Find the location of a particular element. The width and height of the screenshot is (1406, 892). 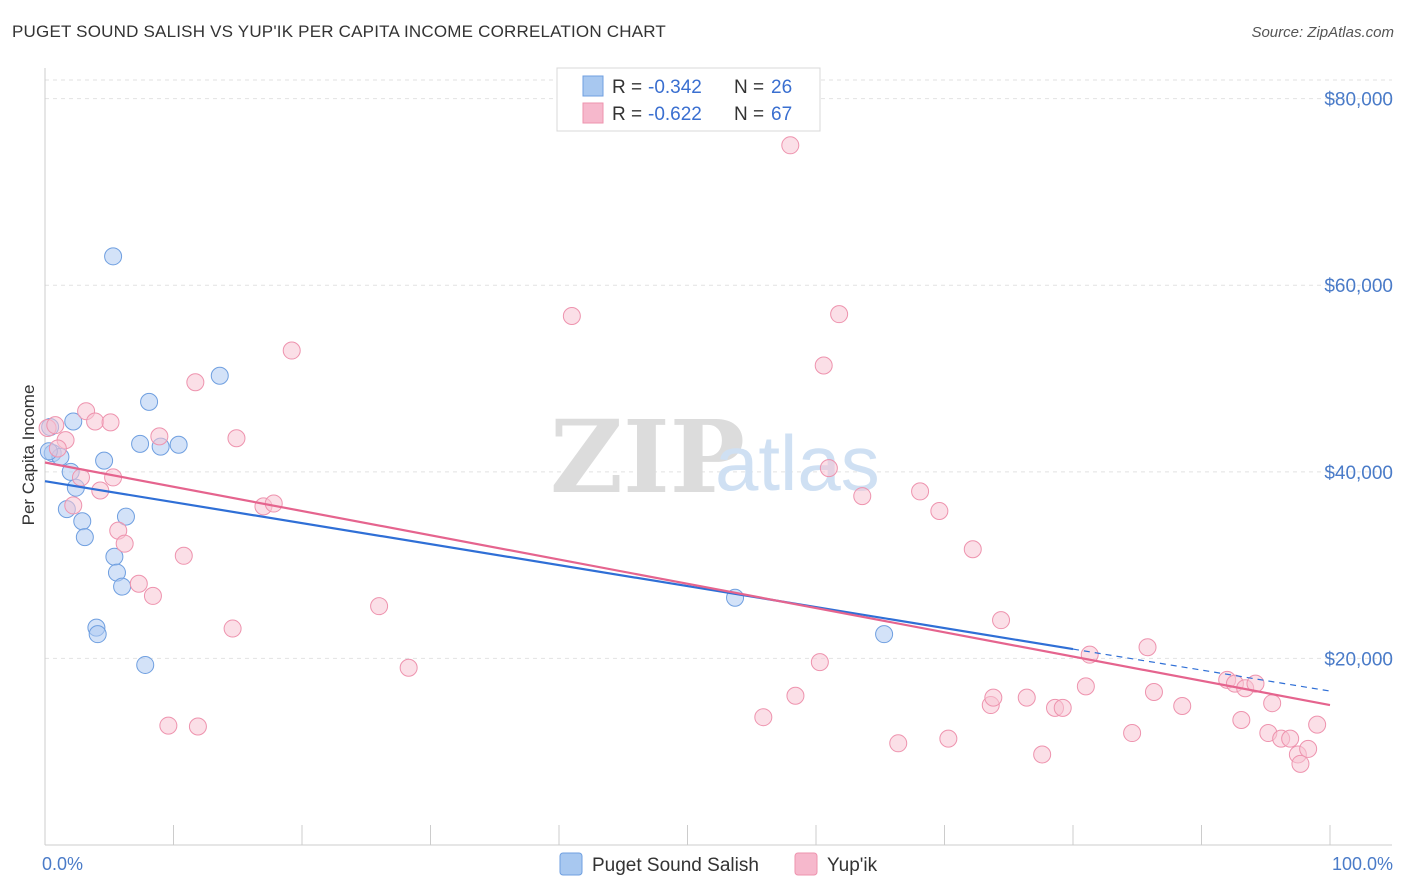

y-axis-title: Per Capita Income is located at coordinates (28, 455).